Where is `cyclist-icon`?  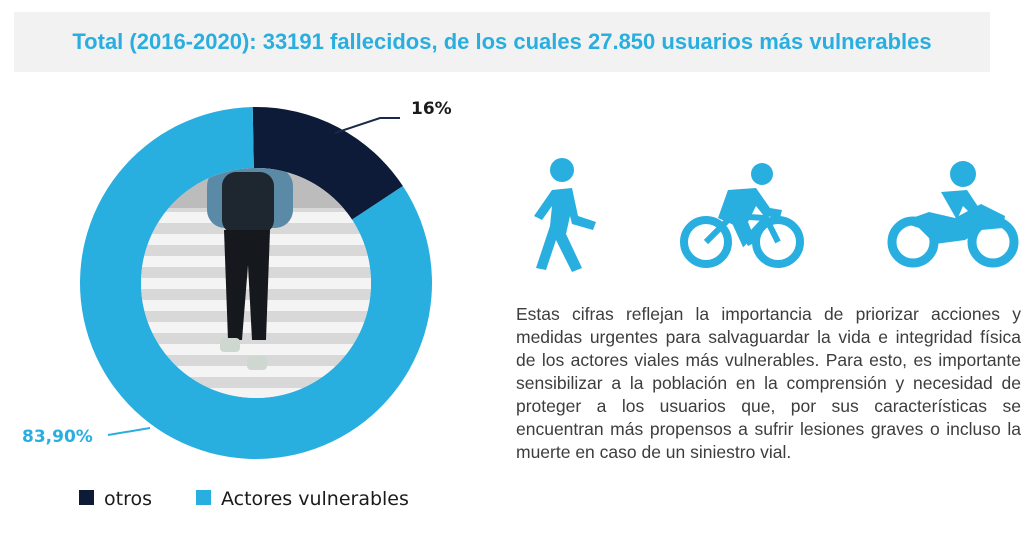
cyclist-icon is located at coordinates (742, 215).